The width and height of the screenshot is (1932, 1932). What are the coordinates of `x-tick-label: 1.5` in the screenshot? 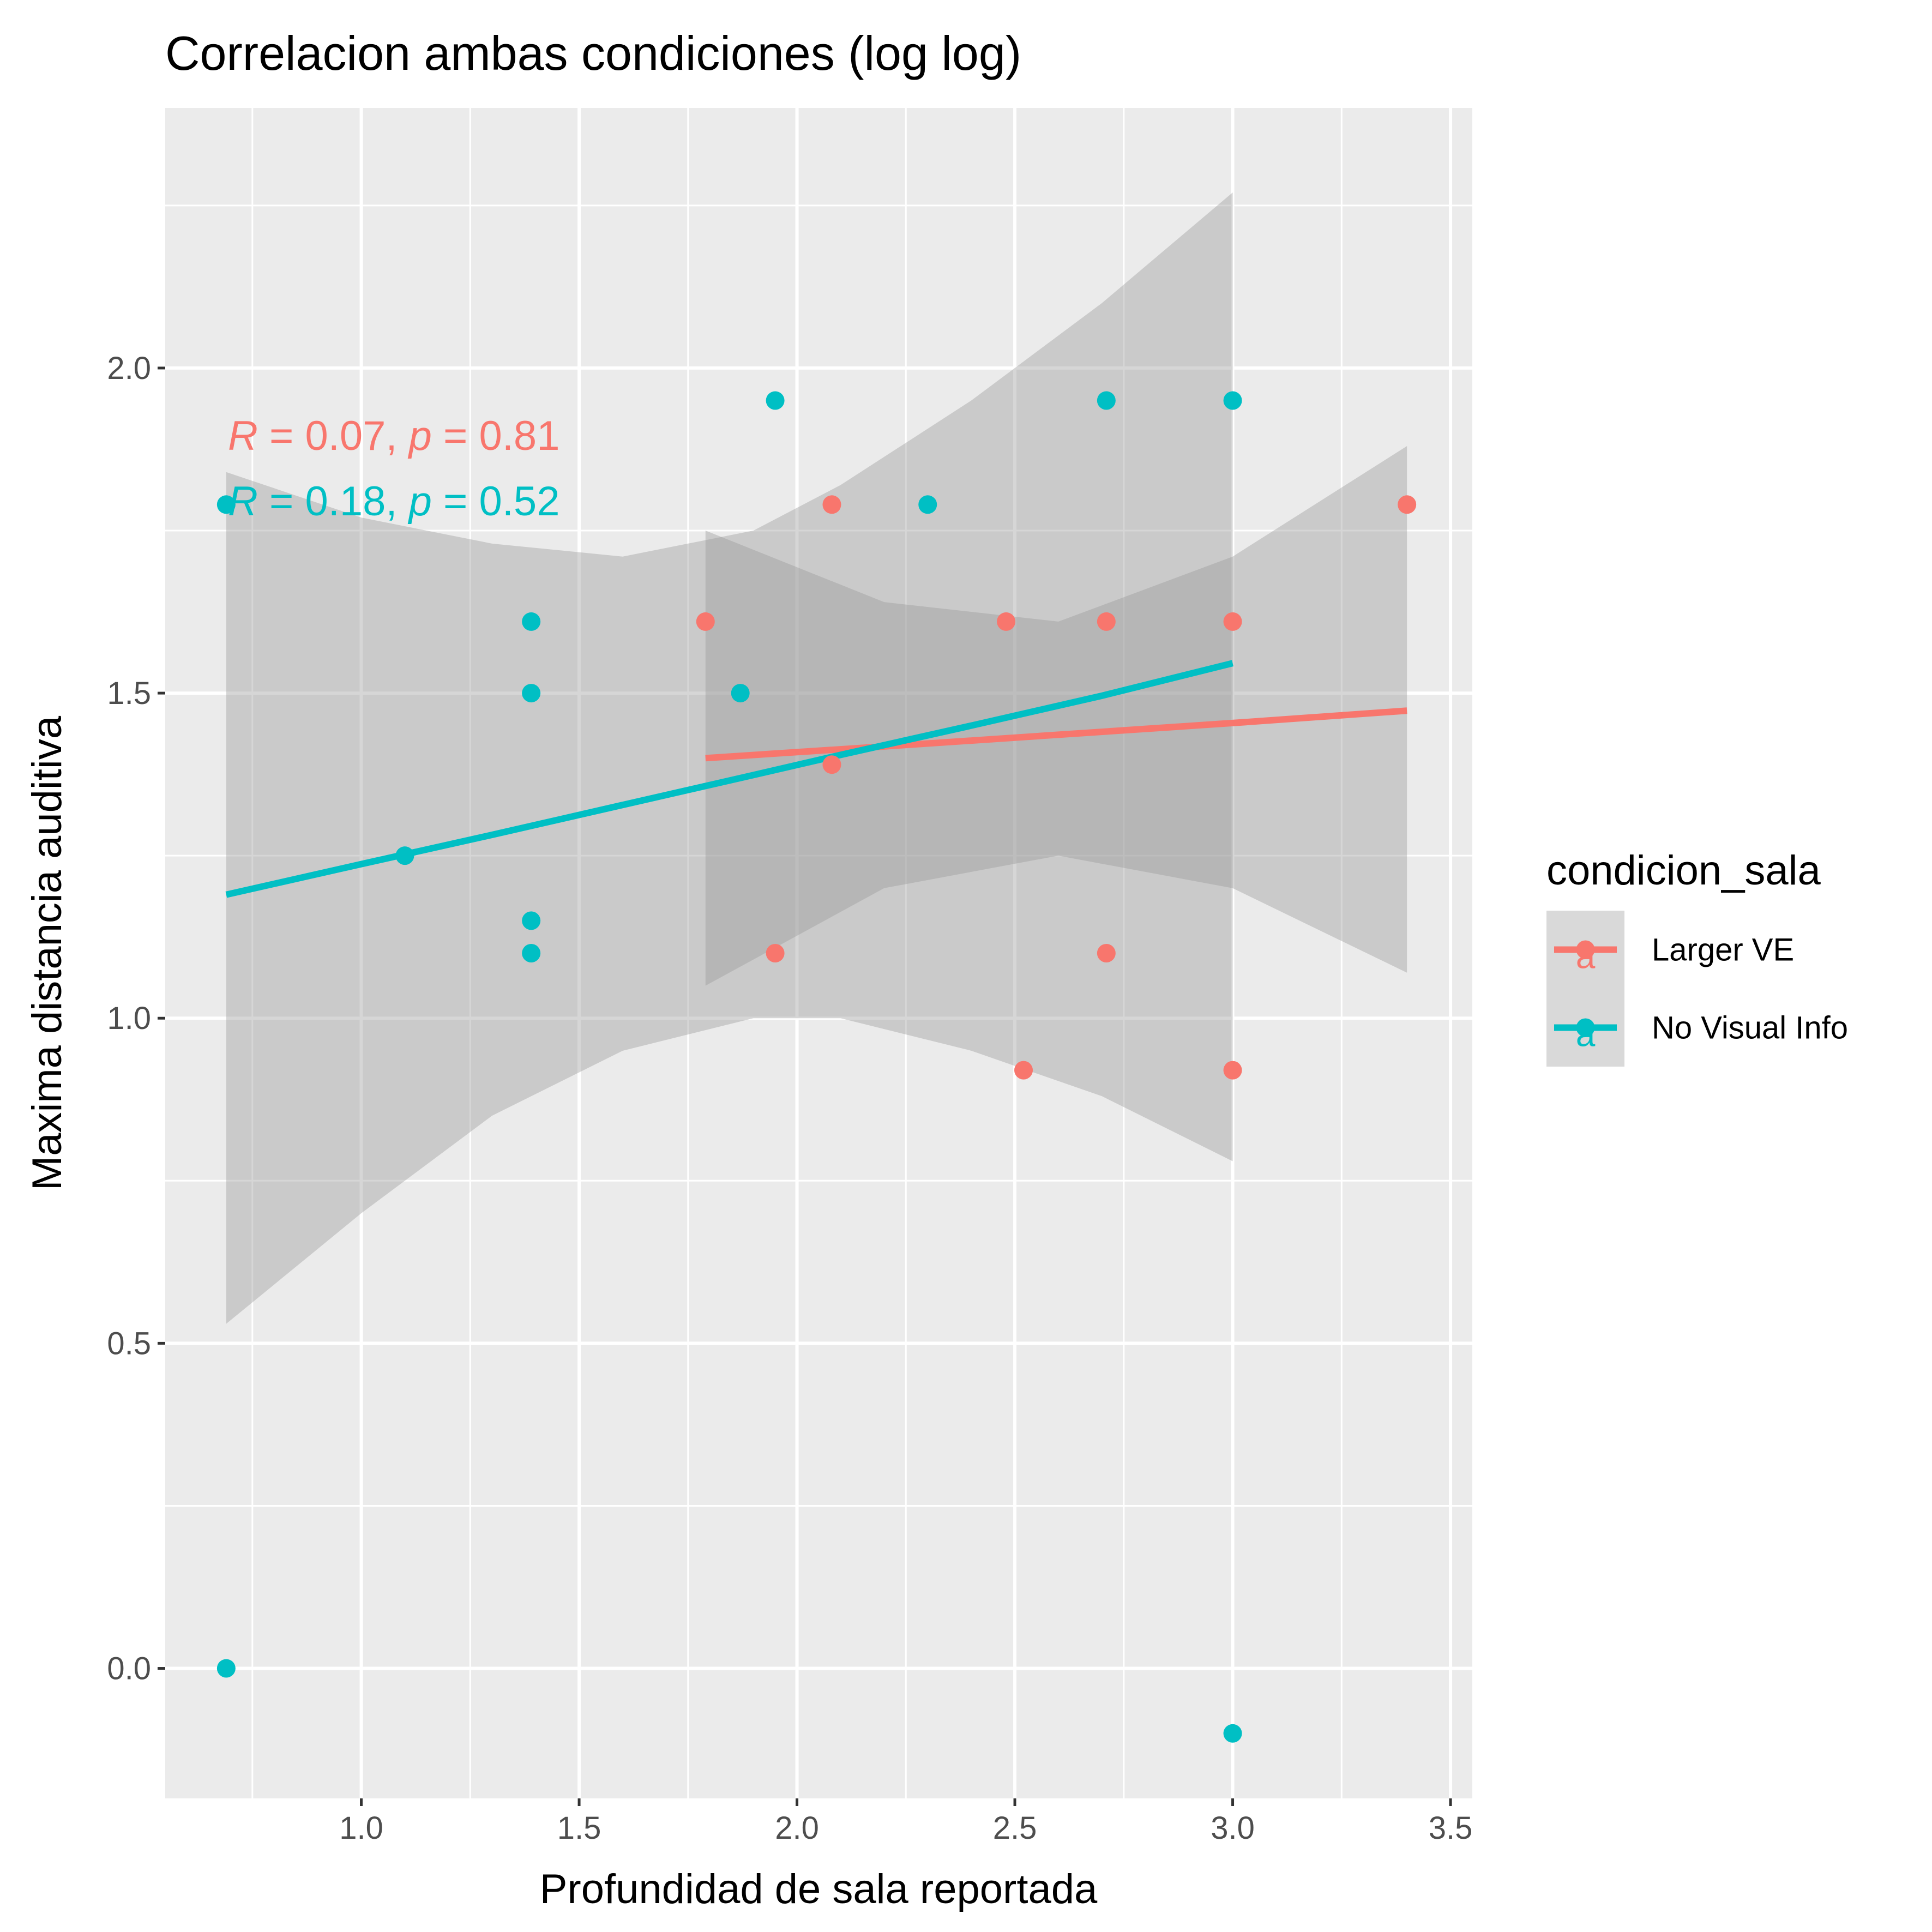 It's located at (579, 1828).